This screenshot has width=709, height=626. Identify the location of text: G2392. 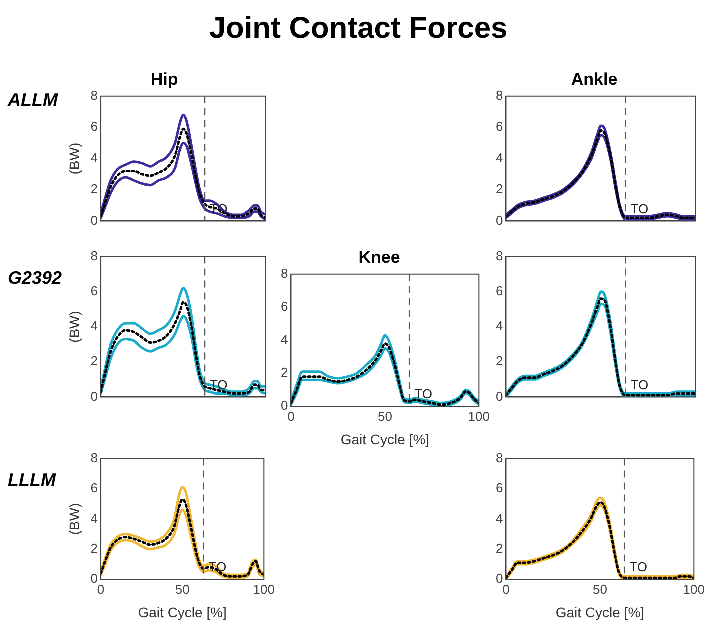
(35, 278).